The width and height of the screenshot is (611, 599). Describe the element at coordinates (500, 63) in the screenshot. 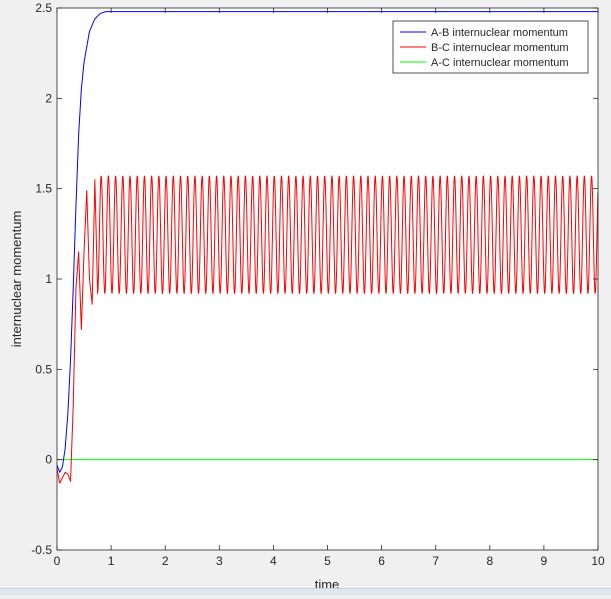

I see `legend-entry: A-C internuclear momentum` at that location.